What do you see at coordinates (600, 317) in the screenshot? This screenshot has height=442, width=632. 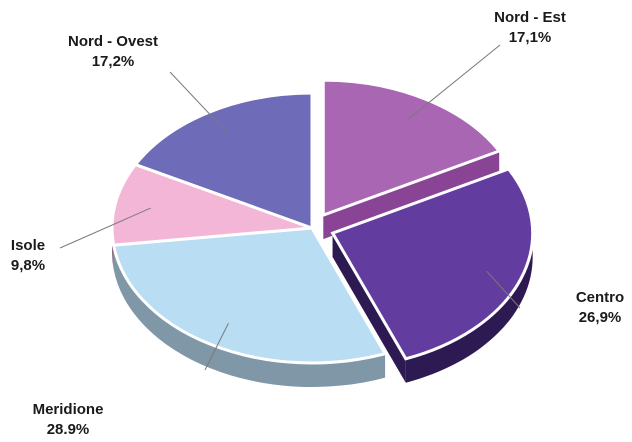 I see `slice-label-value: 26,9%` at bounding box center [600, 317].